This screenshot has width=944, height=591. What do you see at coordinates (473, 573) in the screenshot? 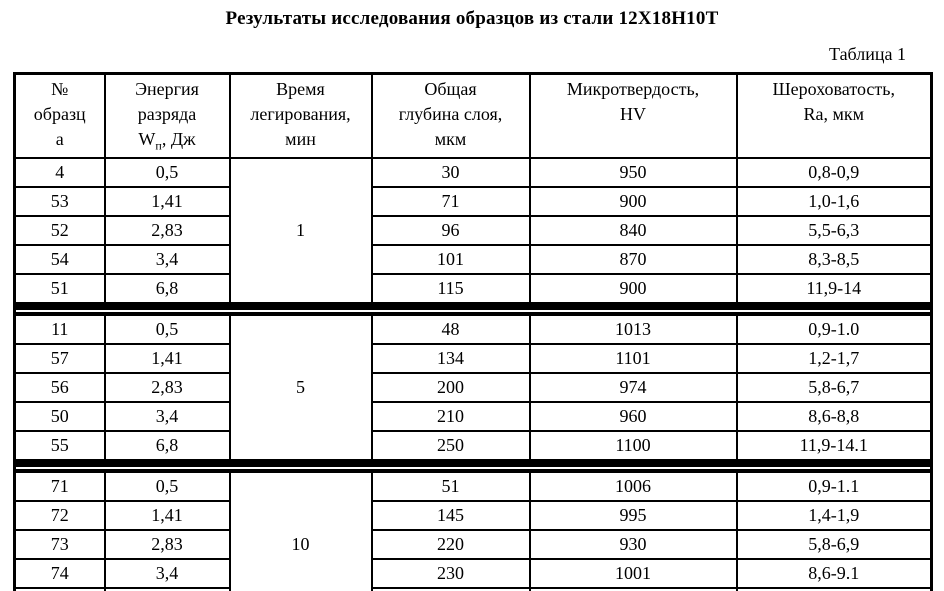
I see `table-row: 74 3,4 230 1001 8,6-9.1` at bounding box center [473, 573].